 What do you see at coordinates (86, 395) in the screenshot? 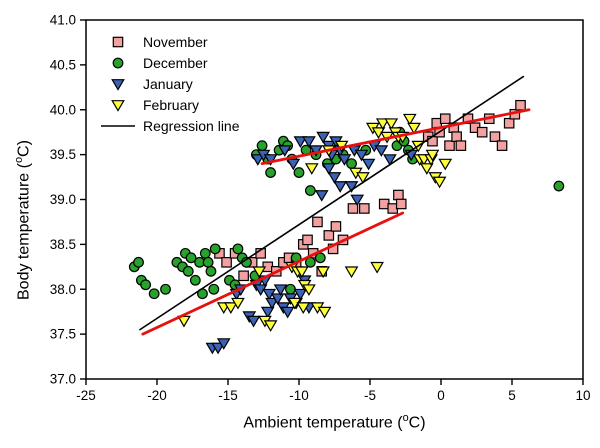
I see `x-tick-label: -25` at bounding box center [86, 395].